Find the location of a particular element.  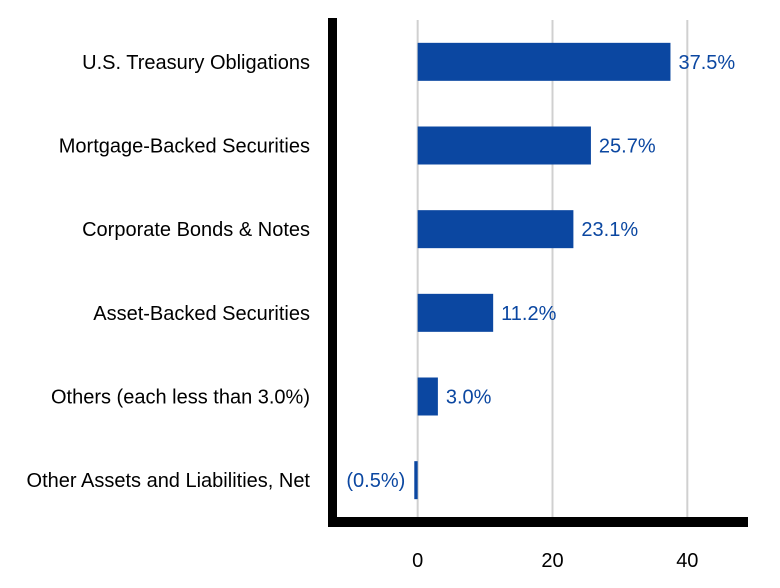

x-axis-line is located at coordinates (538, 522).